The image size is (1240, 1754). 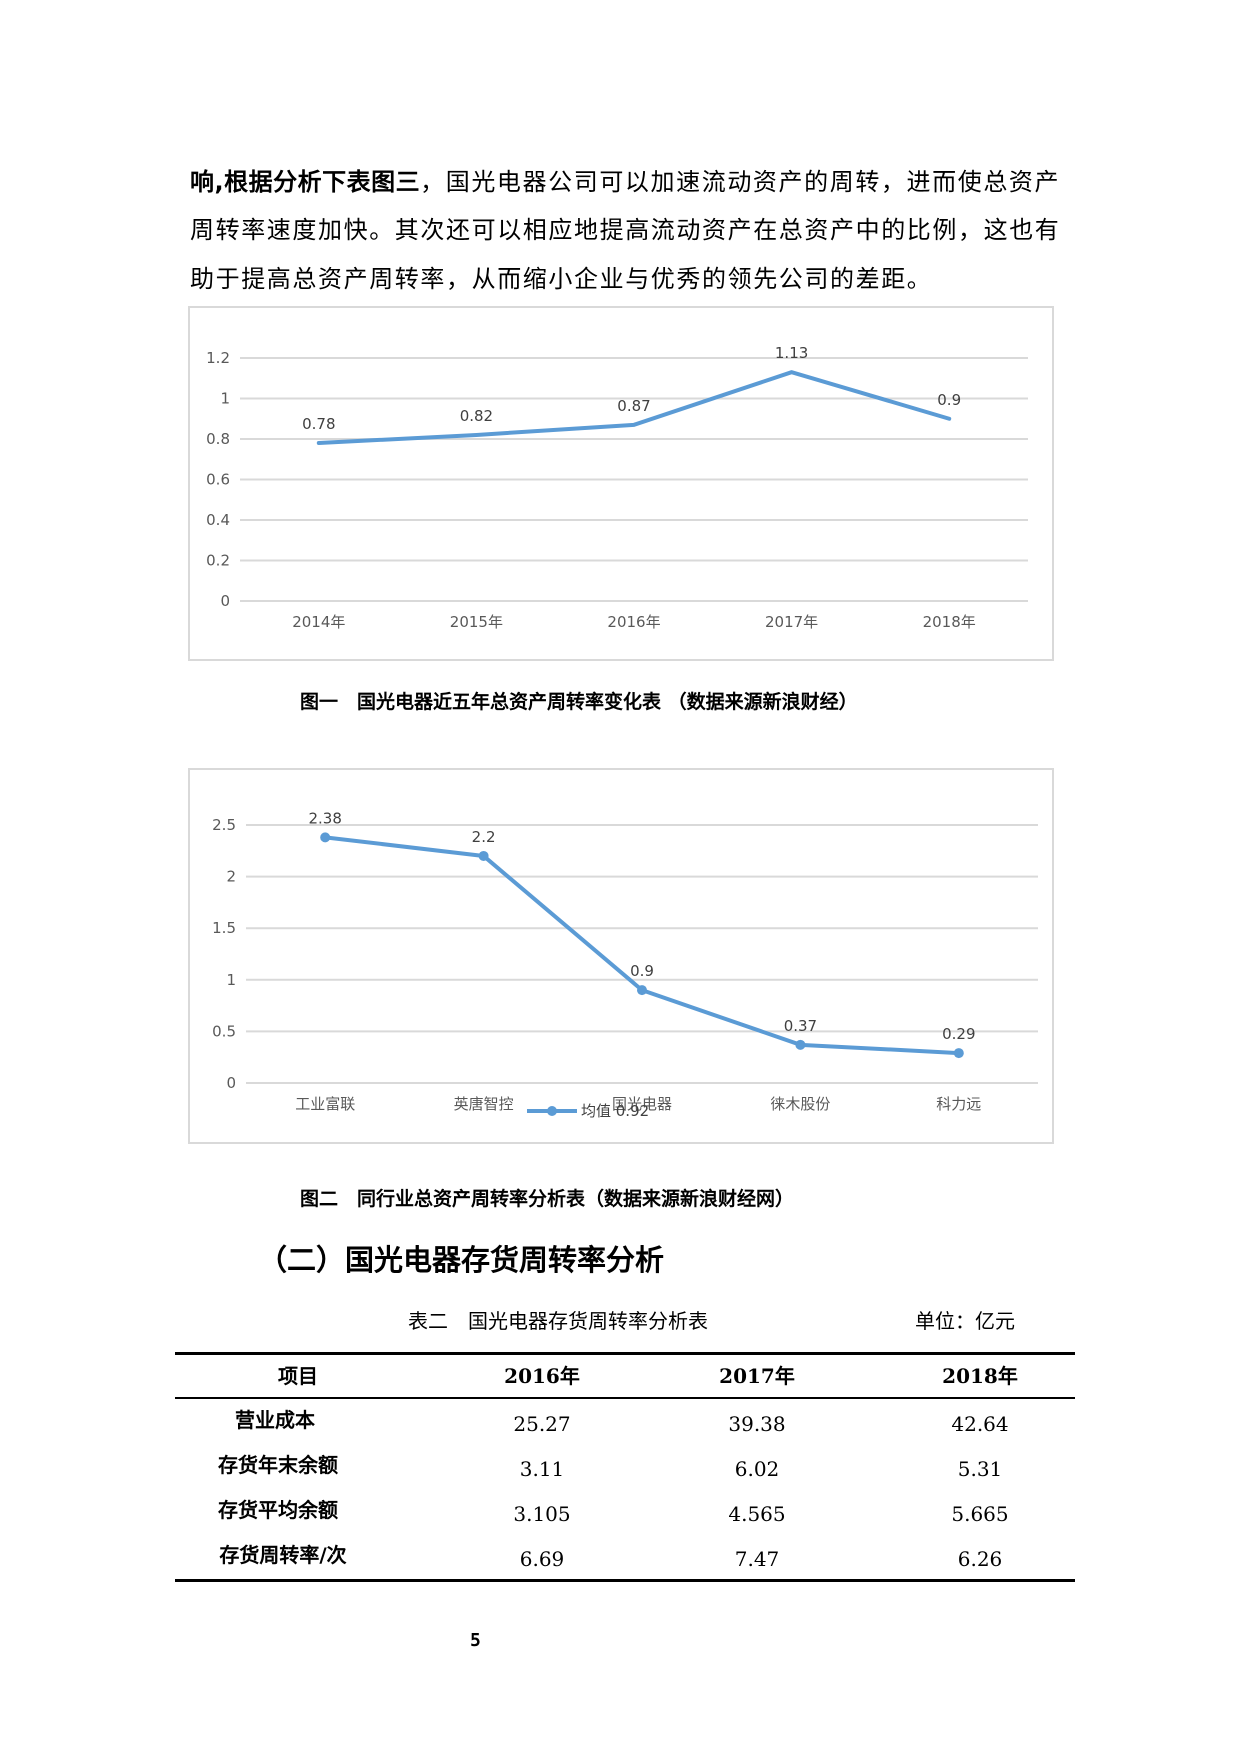 What do you see at coordinates (791, 622) in the screenshot?
I see `x-tick-label: 2017年` at bounding box center [791, 622].